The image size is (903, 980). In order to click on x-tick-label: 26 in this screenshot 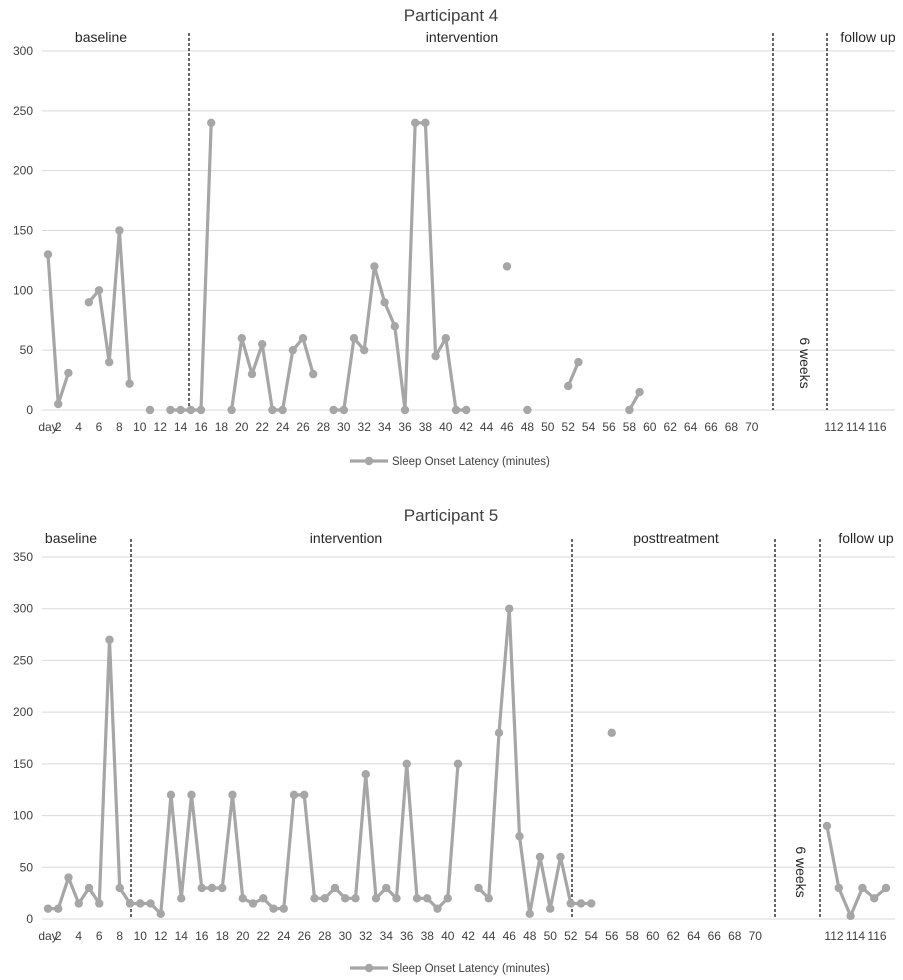, I will do `click(305, 936)`.